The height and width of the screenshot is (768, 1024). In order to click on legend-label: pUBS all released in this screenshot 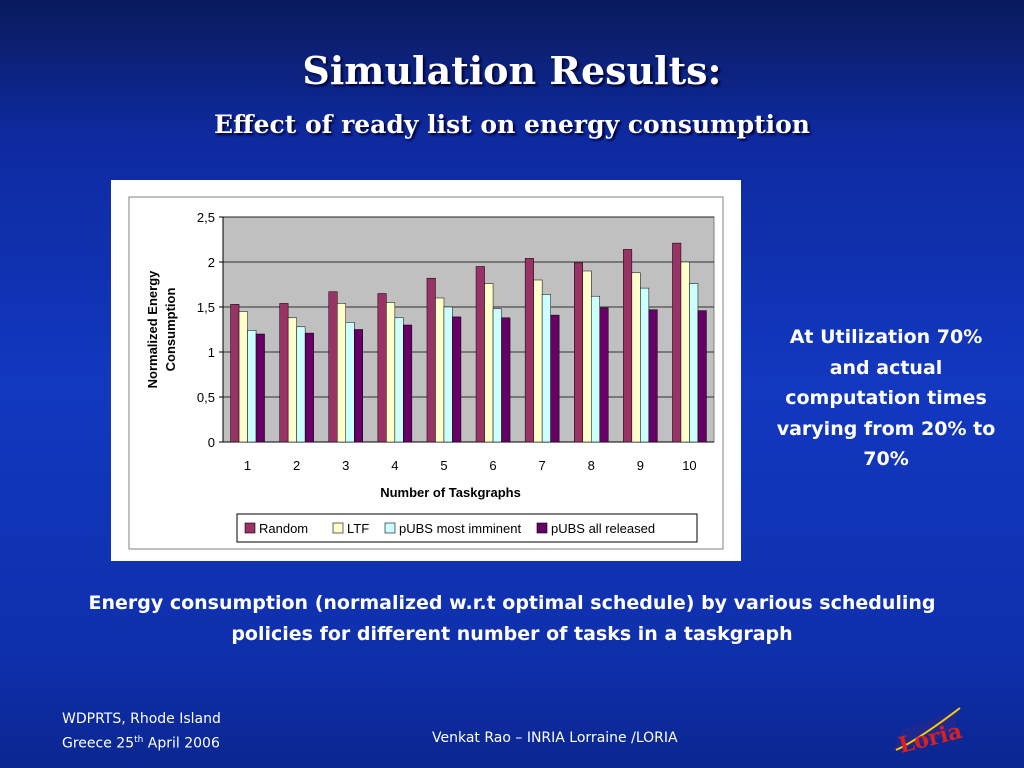, I will do `click(603, 528)`.